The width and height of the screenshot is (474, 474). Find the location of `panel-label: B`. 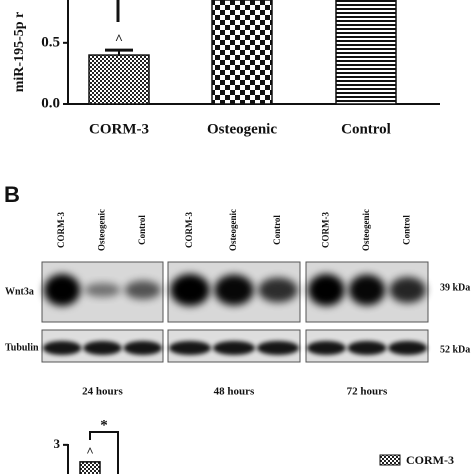

panel-label: B is located at coordinates (12, 194).